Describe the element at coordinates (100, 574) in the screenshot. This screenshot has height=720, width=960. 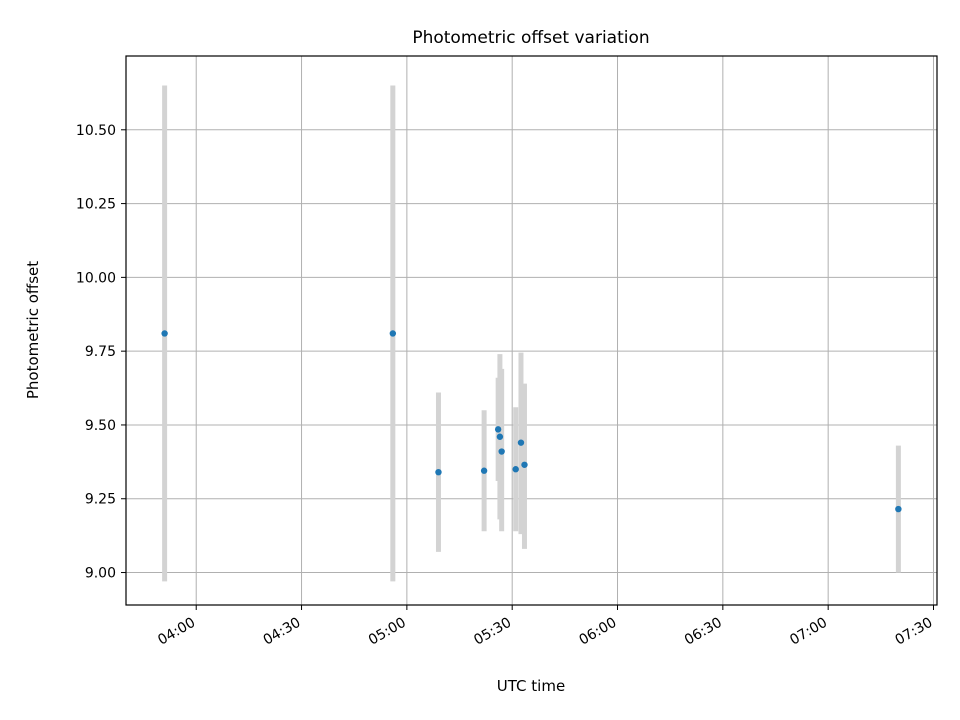
I see `y-tick-label: 9.00` at that location.